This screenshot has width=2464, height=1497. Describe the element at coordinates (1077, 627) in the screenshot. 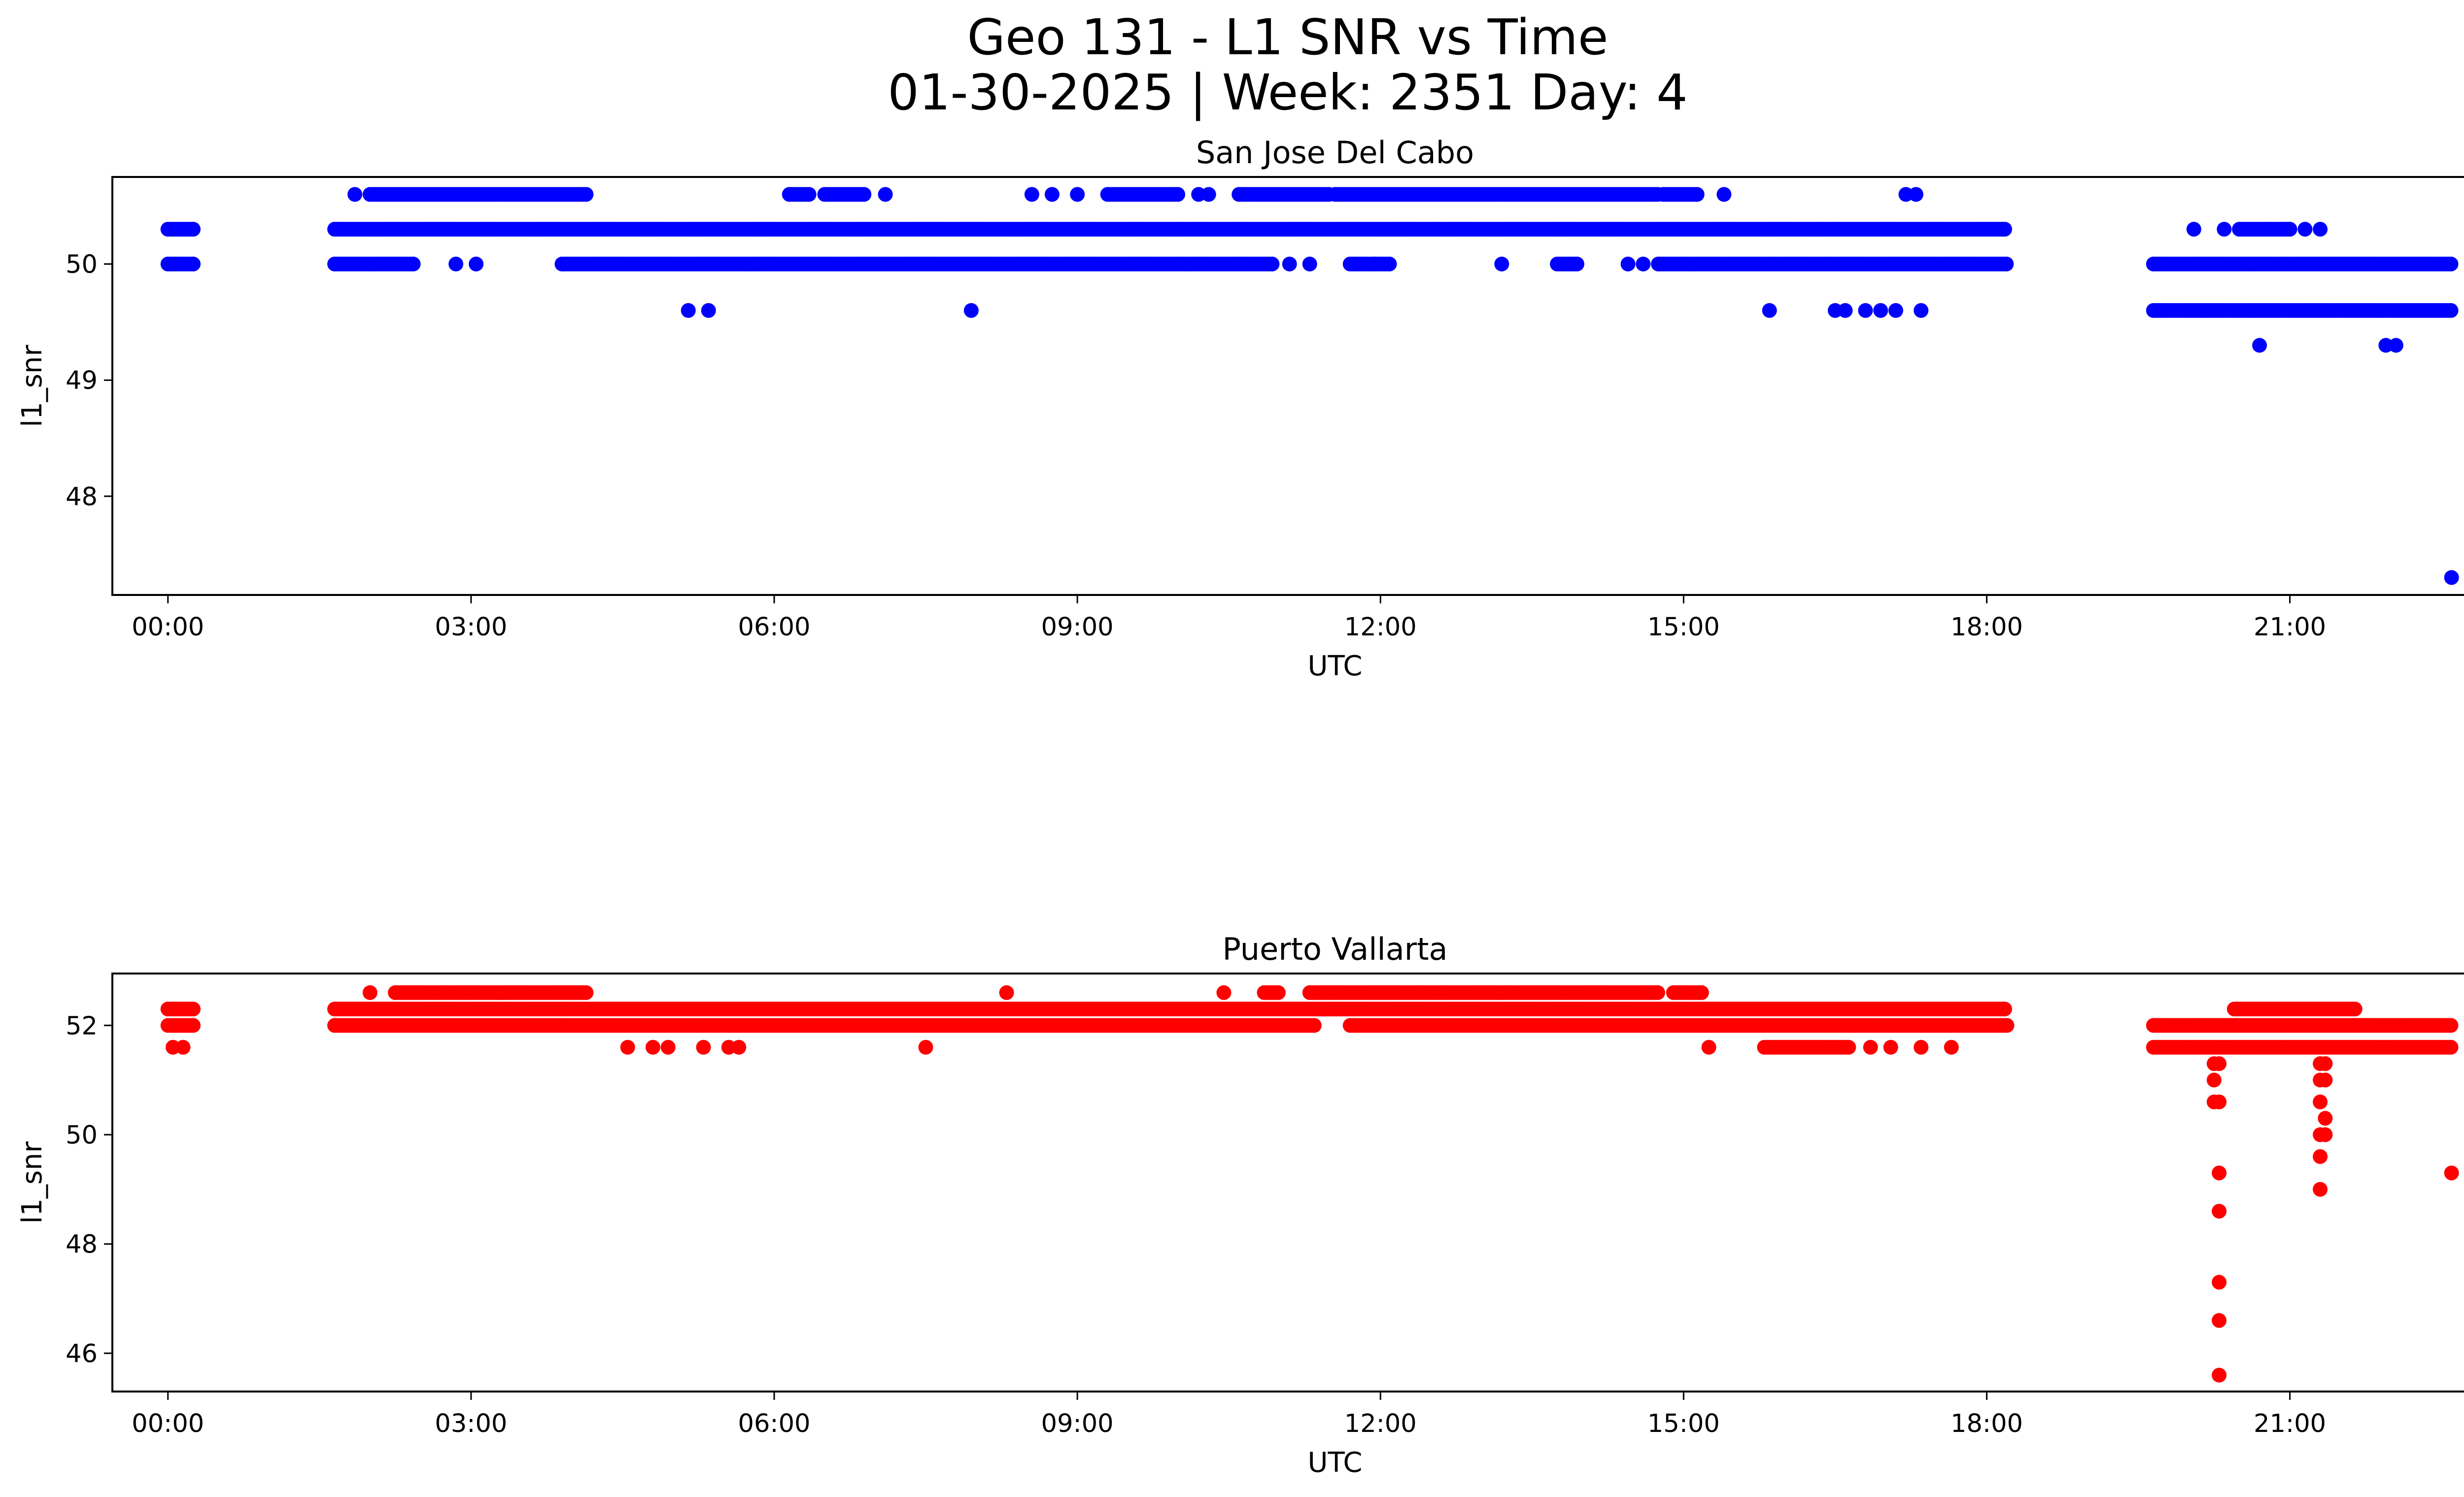

I see `x-tick-label: 09:00` at that location.